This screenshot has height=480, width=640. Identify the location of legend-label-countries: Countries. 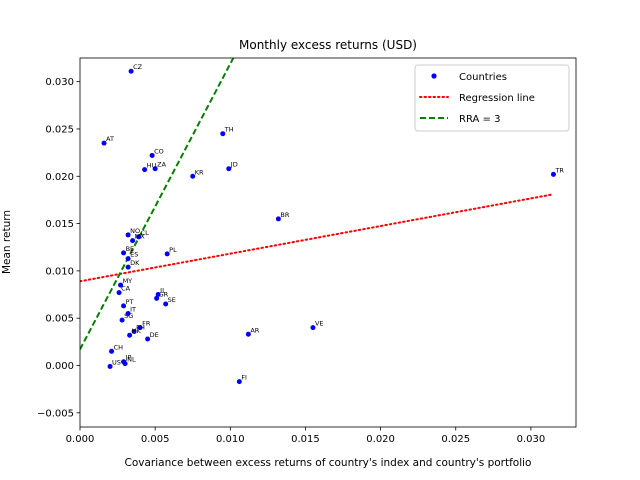
(483, 77).